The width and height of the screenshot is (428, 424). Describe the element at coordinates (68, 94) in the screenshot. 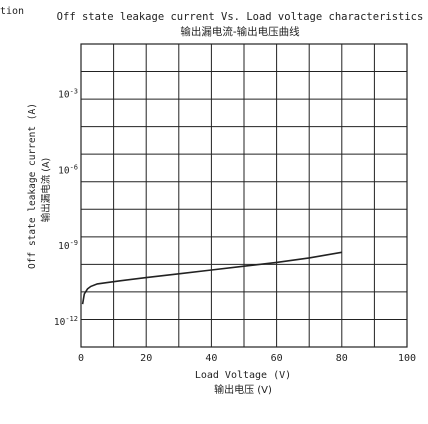

I see `y-tick-label: 10⁻³` at that location.